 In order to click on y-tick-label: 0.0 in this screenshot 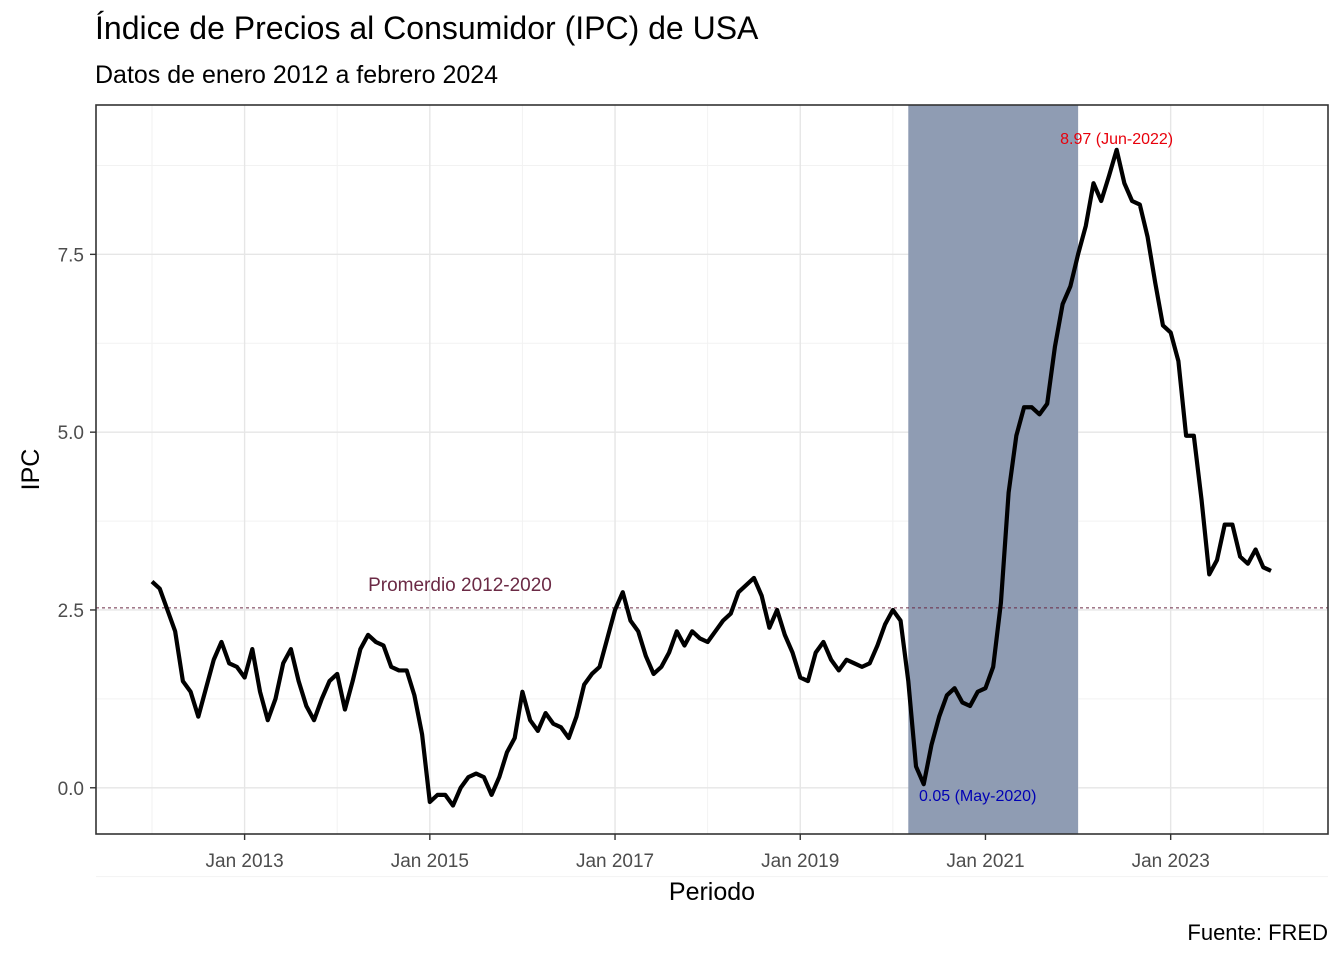, I will do `click(71, 789)`.